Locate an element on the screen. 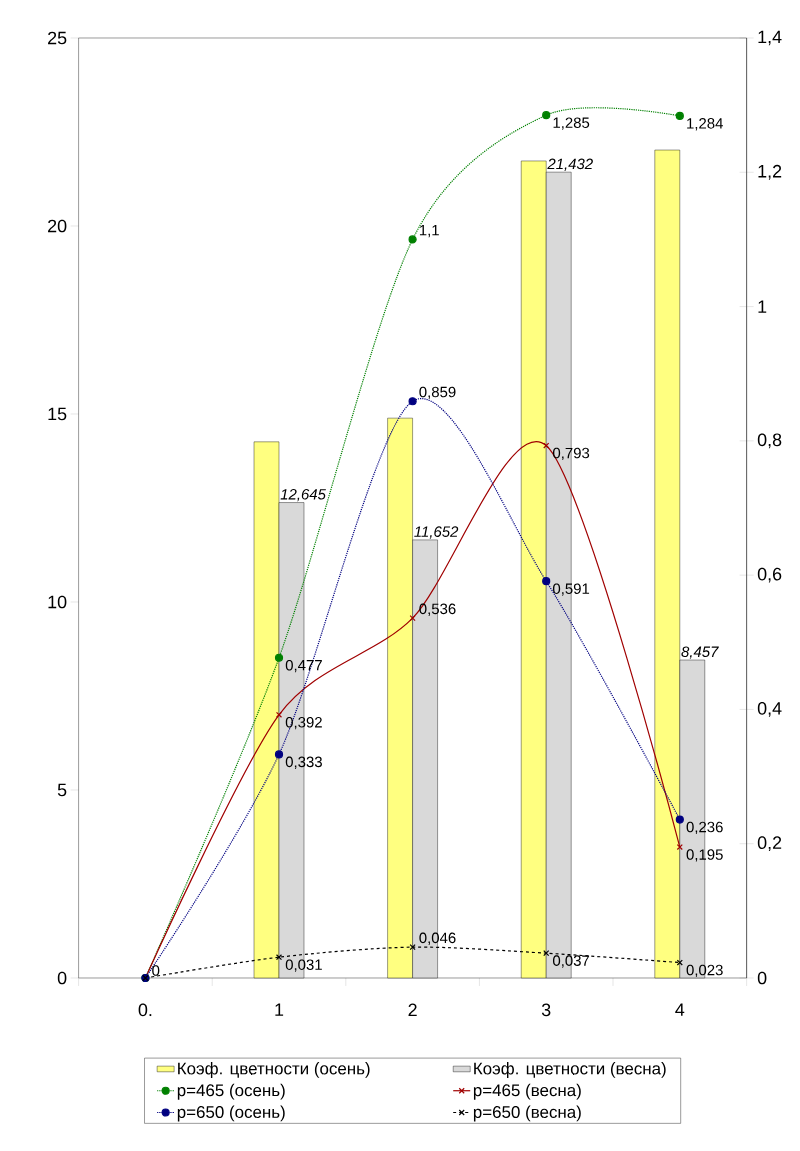 This screenshot has height=1151, width=800. data-label: 0,793 is located at coordinates (571, 454).